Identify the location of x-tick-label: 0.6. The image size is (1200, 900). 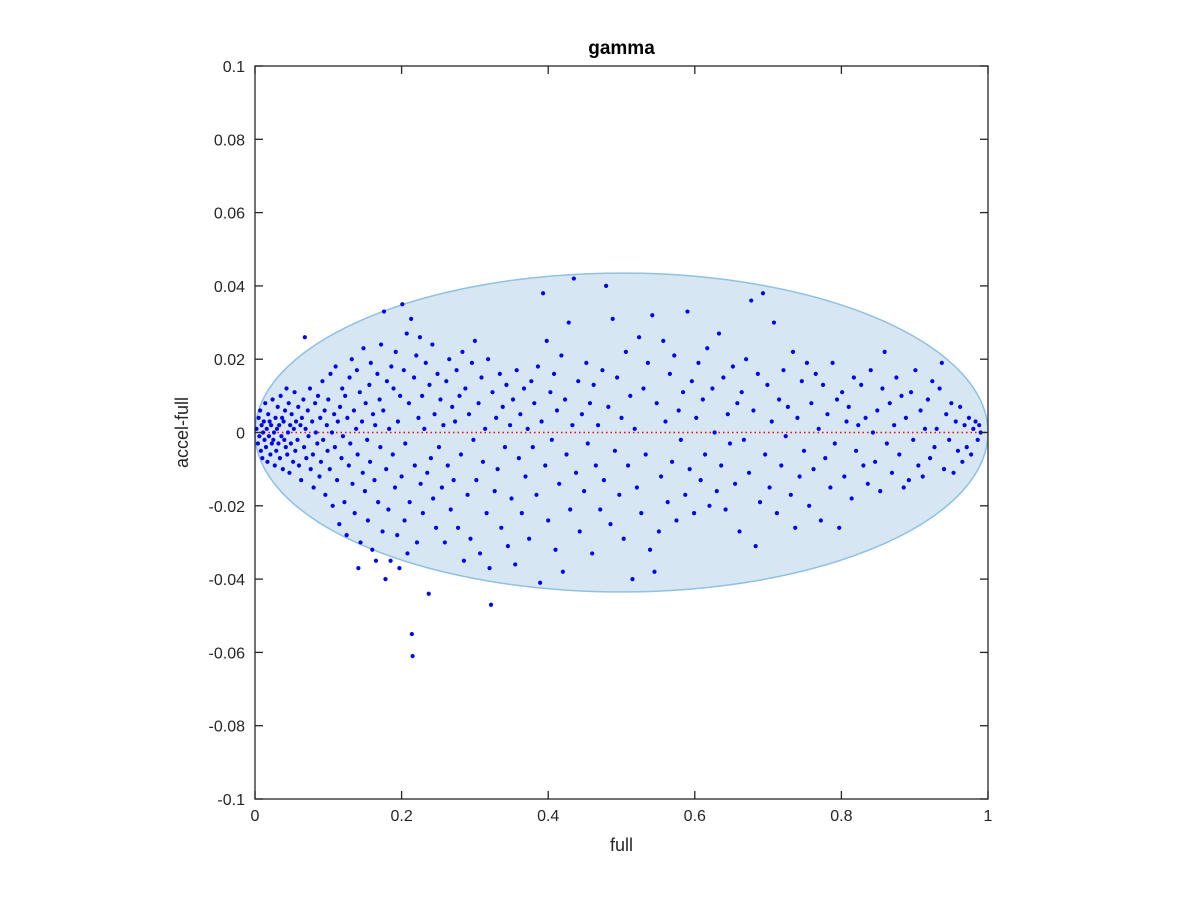
(695, 816).